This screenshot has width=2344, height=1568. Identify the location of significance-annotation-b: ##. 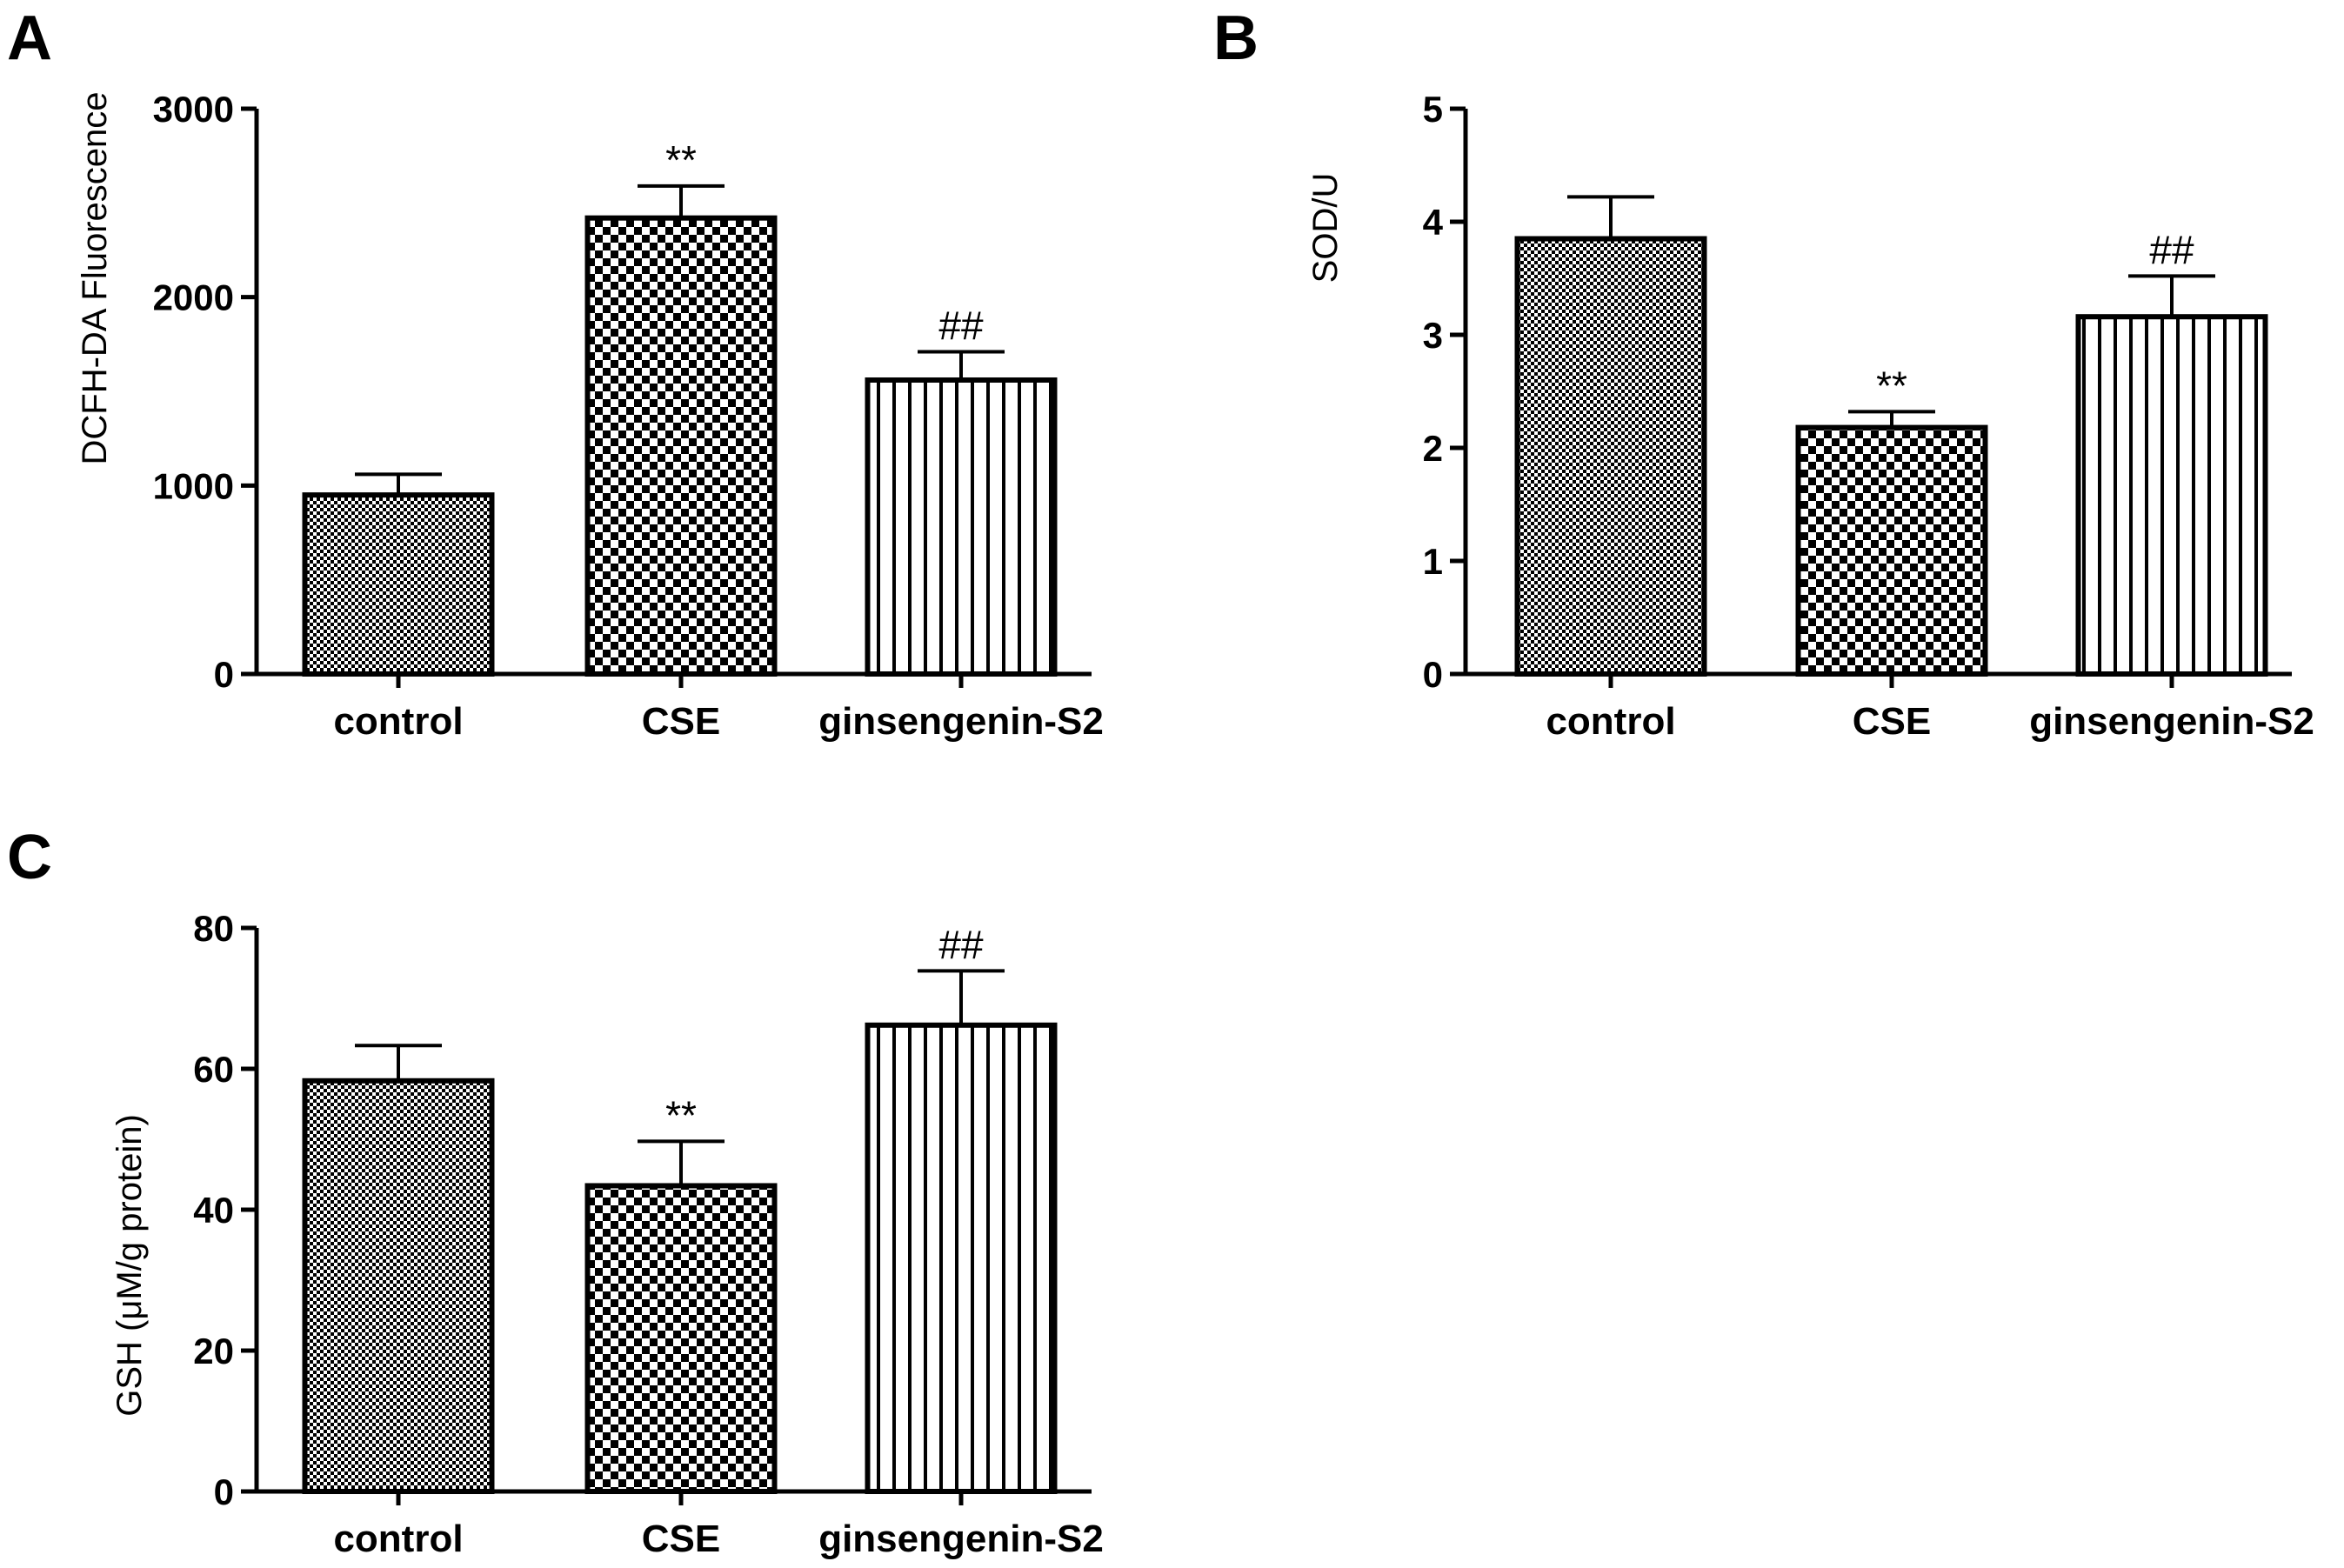
(2171, 249).